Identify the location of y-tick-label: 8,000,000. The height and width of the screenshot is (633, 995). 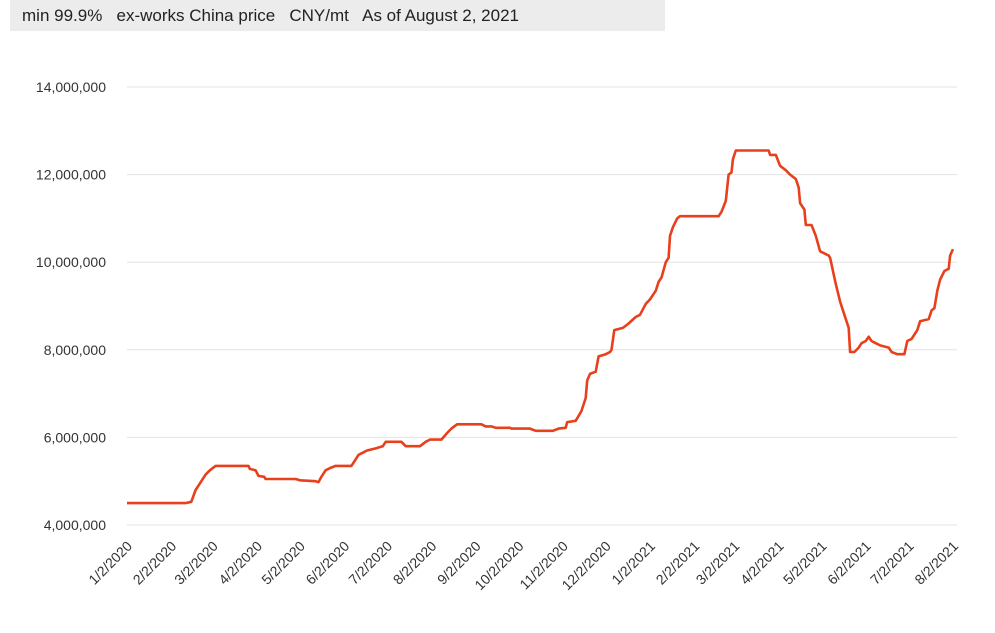
(75, 350).